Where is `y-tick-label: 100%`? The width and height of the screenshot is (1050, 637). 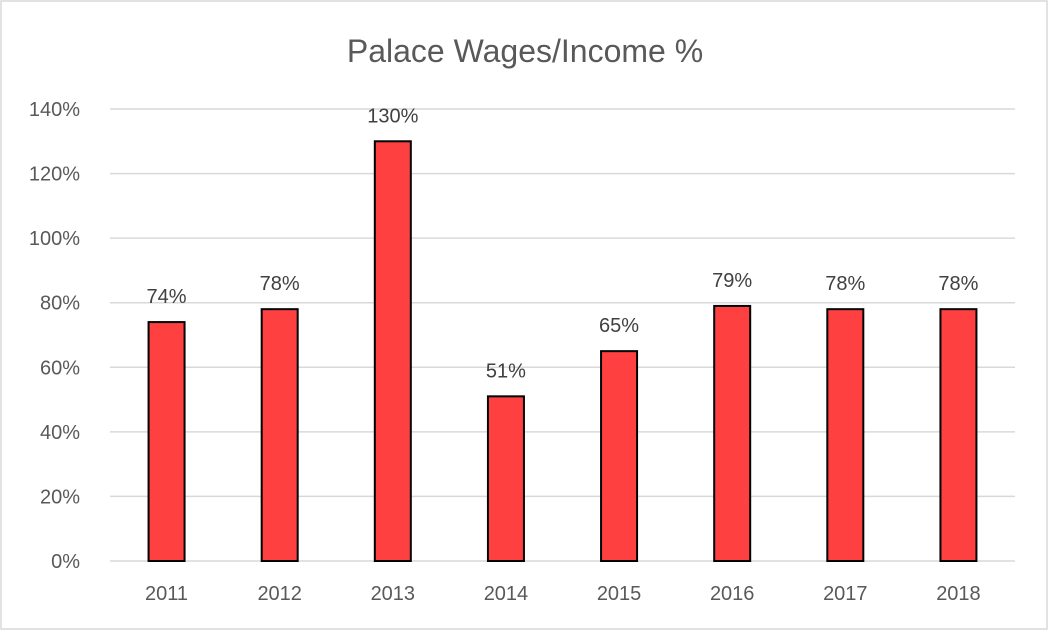 y-tick-label: 100% is located at coordinates (54, 239).